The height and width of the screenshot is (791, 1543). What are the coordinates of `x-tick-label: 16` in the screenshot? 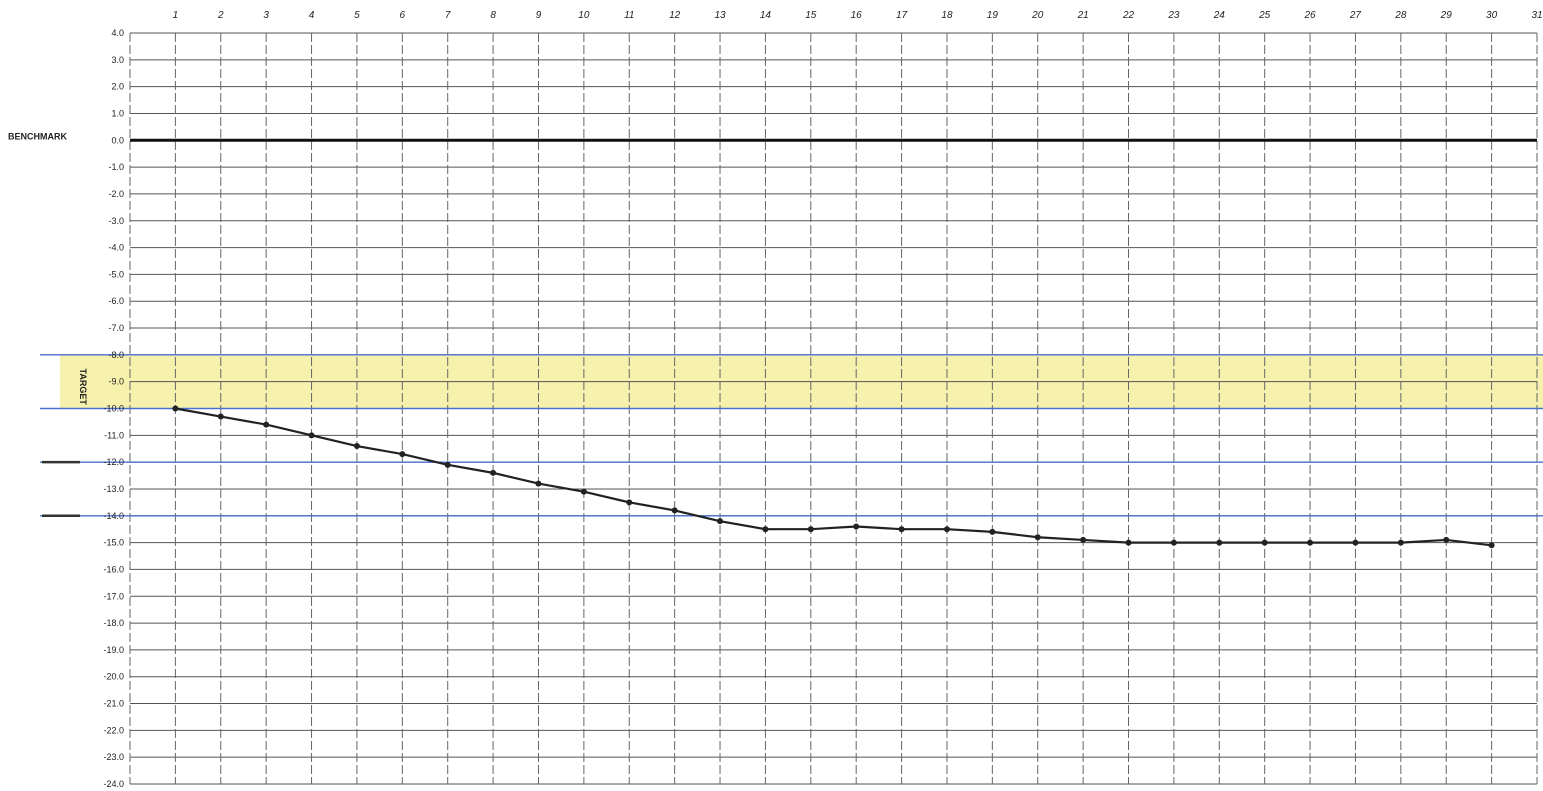 It's located at (857, 15).